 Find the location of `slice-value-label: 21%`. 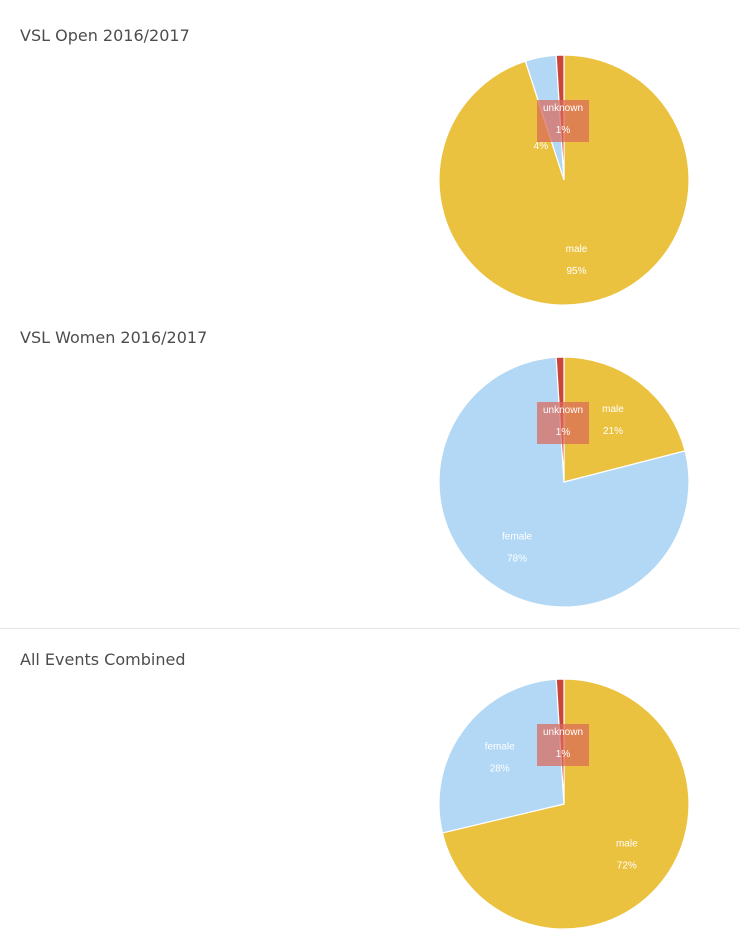

slice-value-label: 21% is located at coordinates (613, 431).